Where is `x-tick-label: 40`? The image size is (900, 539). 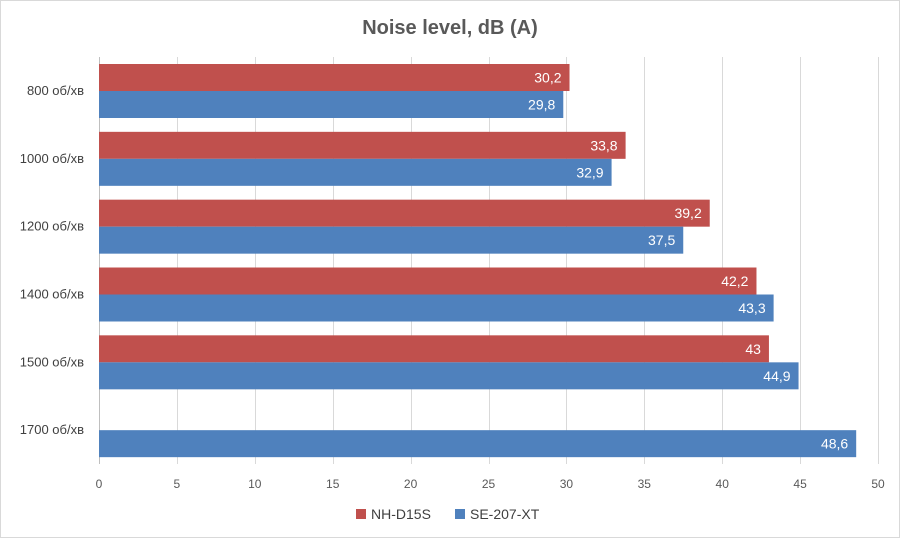
x-tick-label: 40 is located at coordinates (723, 484).